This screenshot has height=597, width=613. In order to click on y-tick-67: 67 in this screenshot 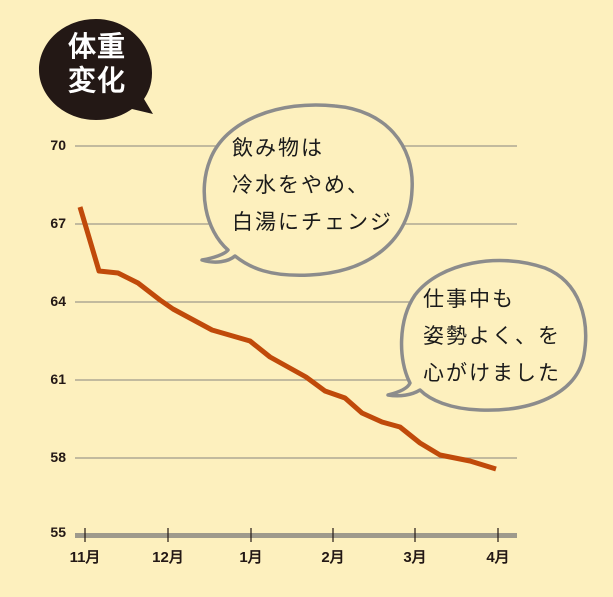, I will do `click(58, 223)`.